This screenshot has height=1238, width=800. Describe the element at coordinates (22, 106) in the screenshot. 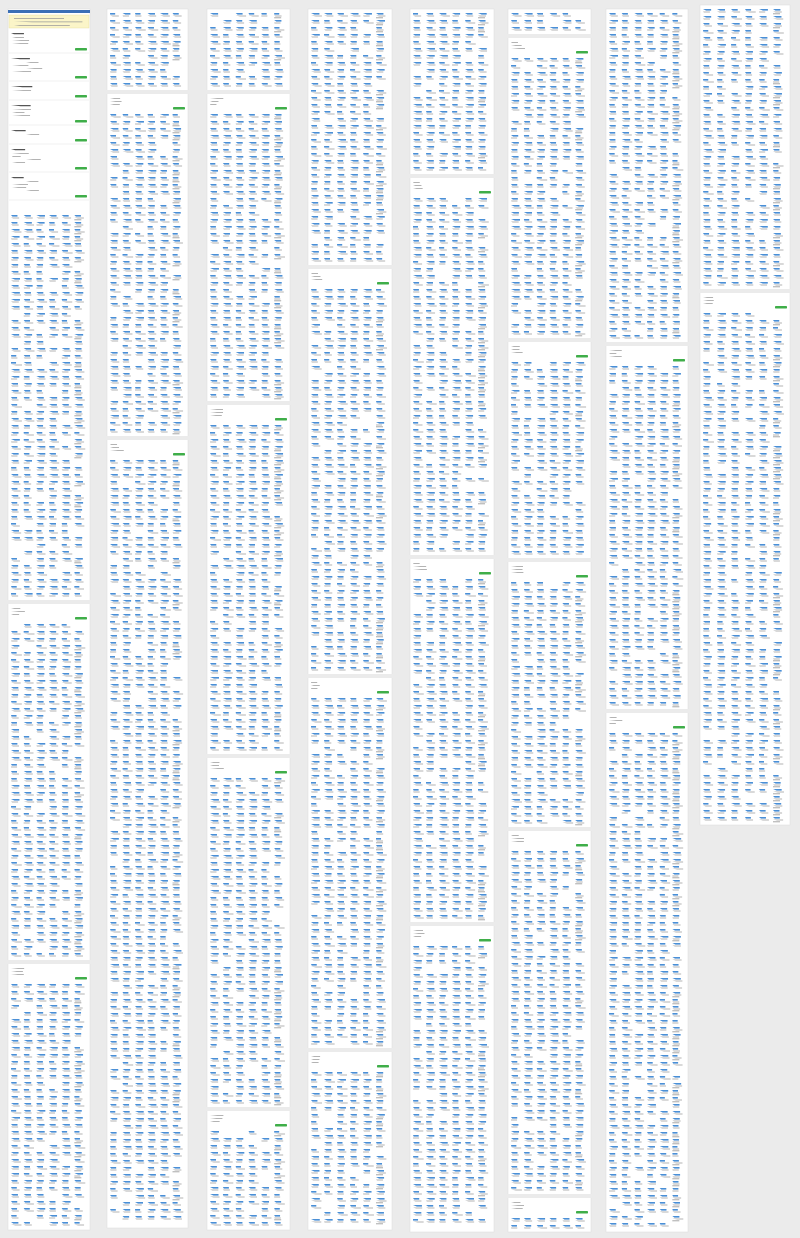

I see `heading-marks` at that location.